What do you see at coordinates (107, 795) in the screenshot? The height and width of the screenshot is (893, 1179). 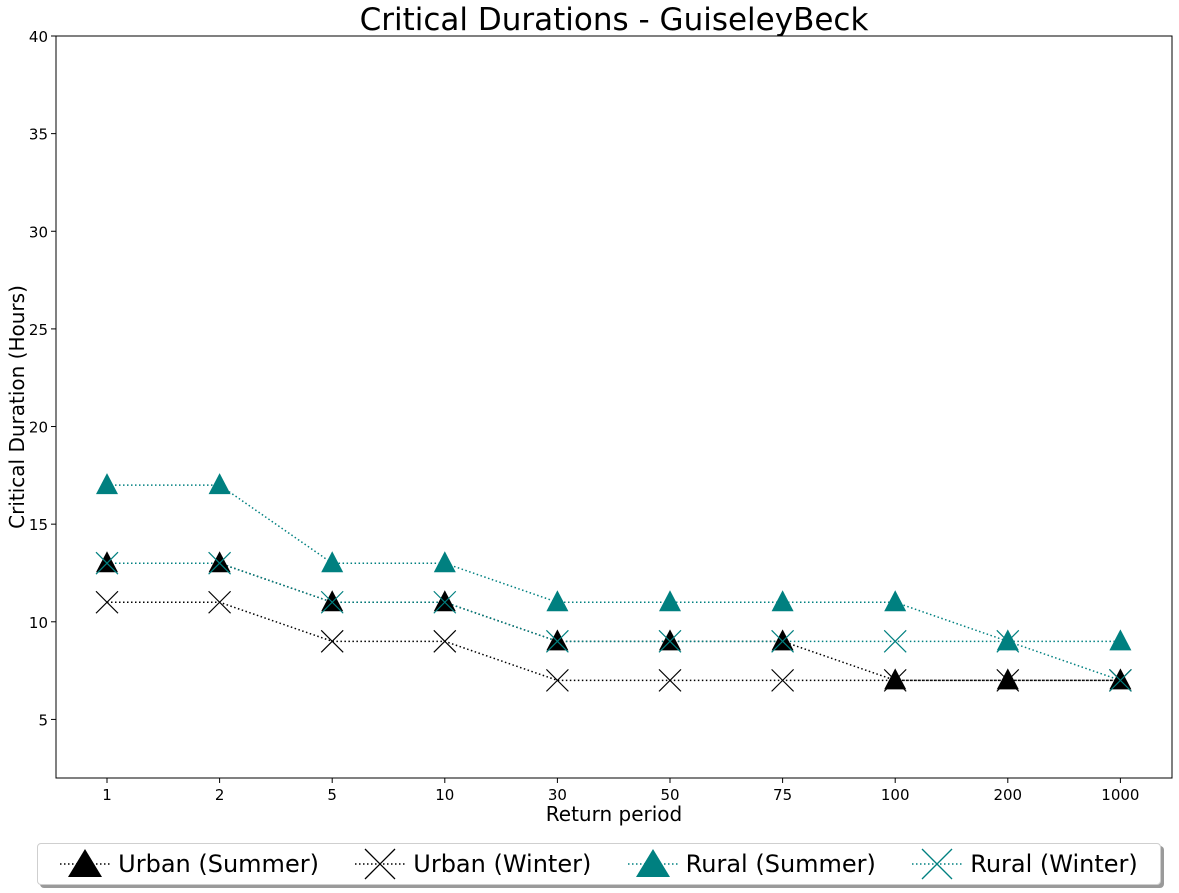 I see `x-tick-label: 1` at bounding box center [107, 795].